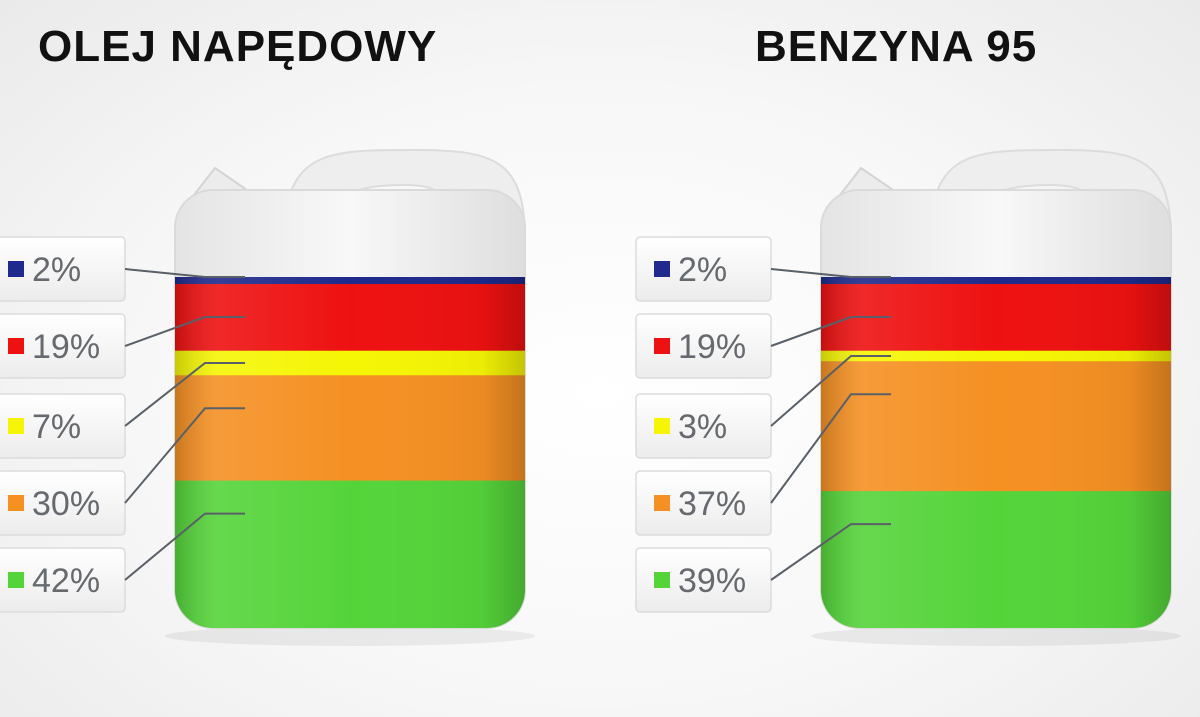 This screenshot has height=717, width=1200. I want to click on data-label: 7%, so click(56, 427).